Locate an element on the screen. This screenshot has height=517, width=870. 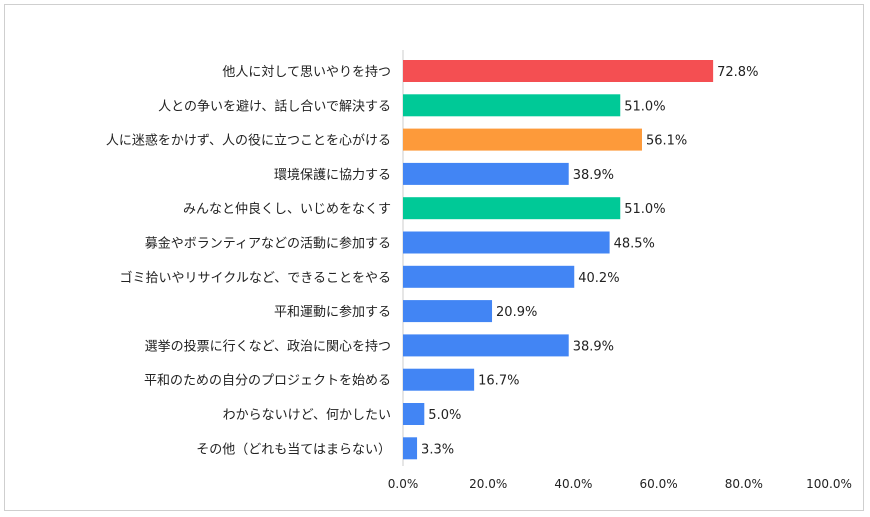
value-label: 3.3% is located at coordinates (437, 449).